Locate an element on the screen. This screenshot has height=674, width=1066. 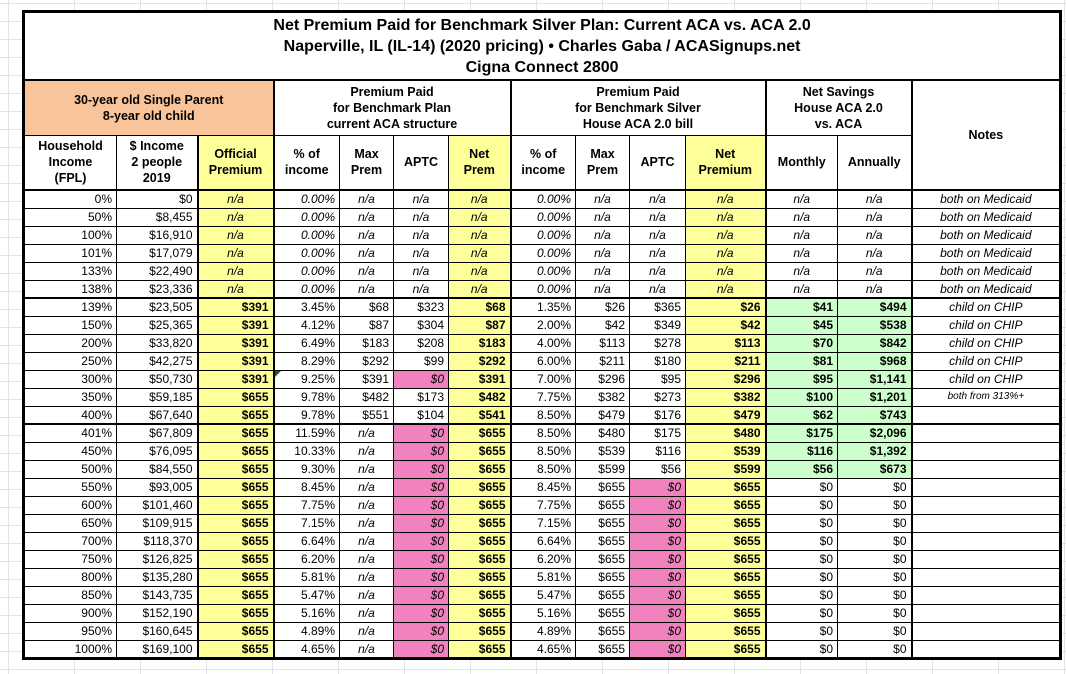
cell-savings-annually: $1,141 is located at coordinates (875, 379).